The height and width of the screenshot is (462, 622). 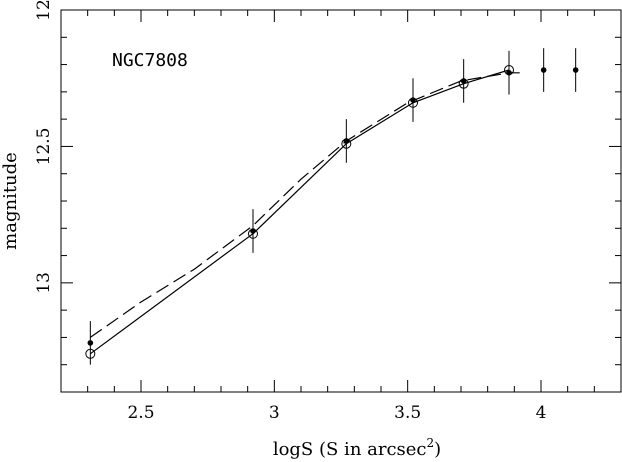 What do you see at coordinates (431, 443) in the screenshot?
I see `x-axis-title-sup: 2` at bounding box center [431, 443].